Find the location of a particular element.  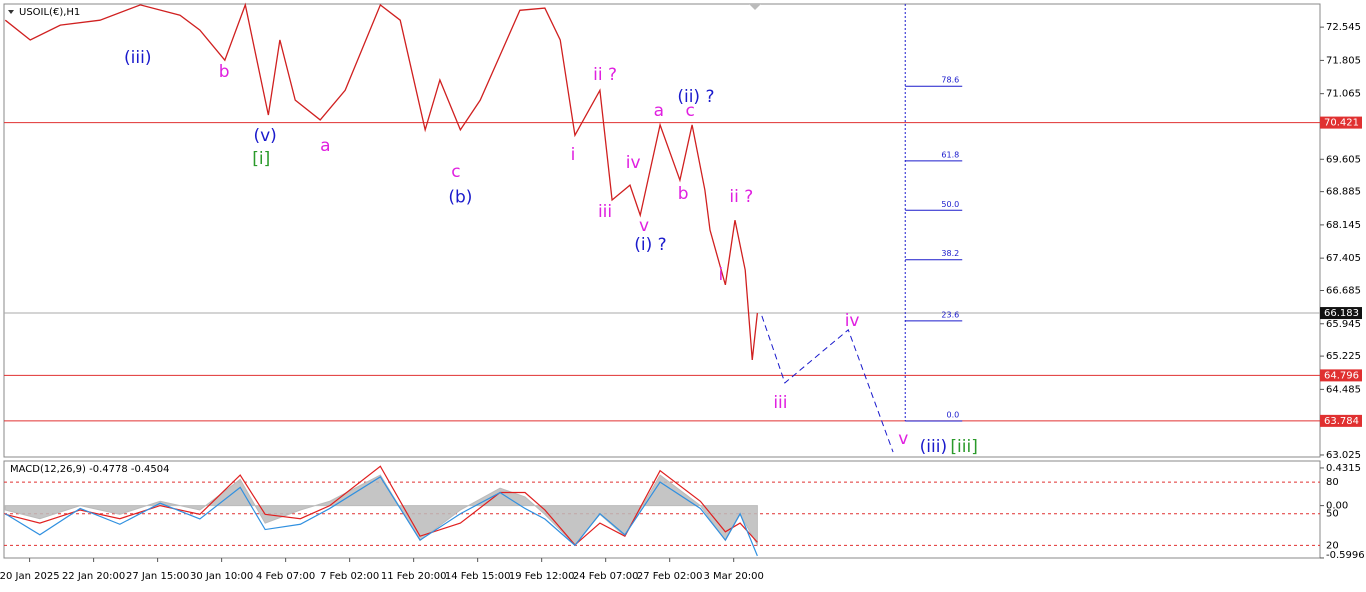

y-tick-label: 67.405 is located at coordinates (1343, 258).